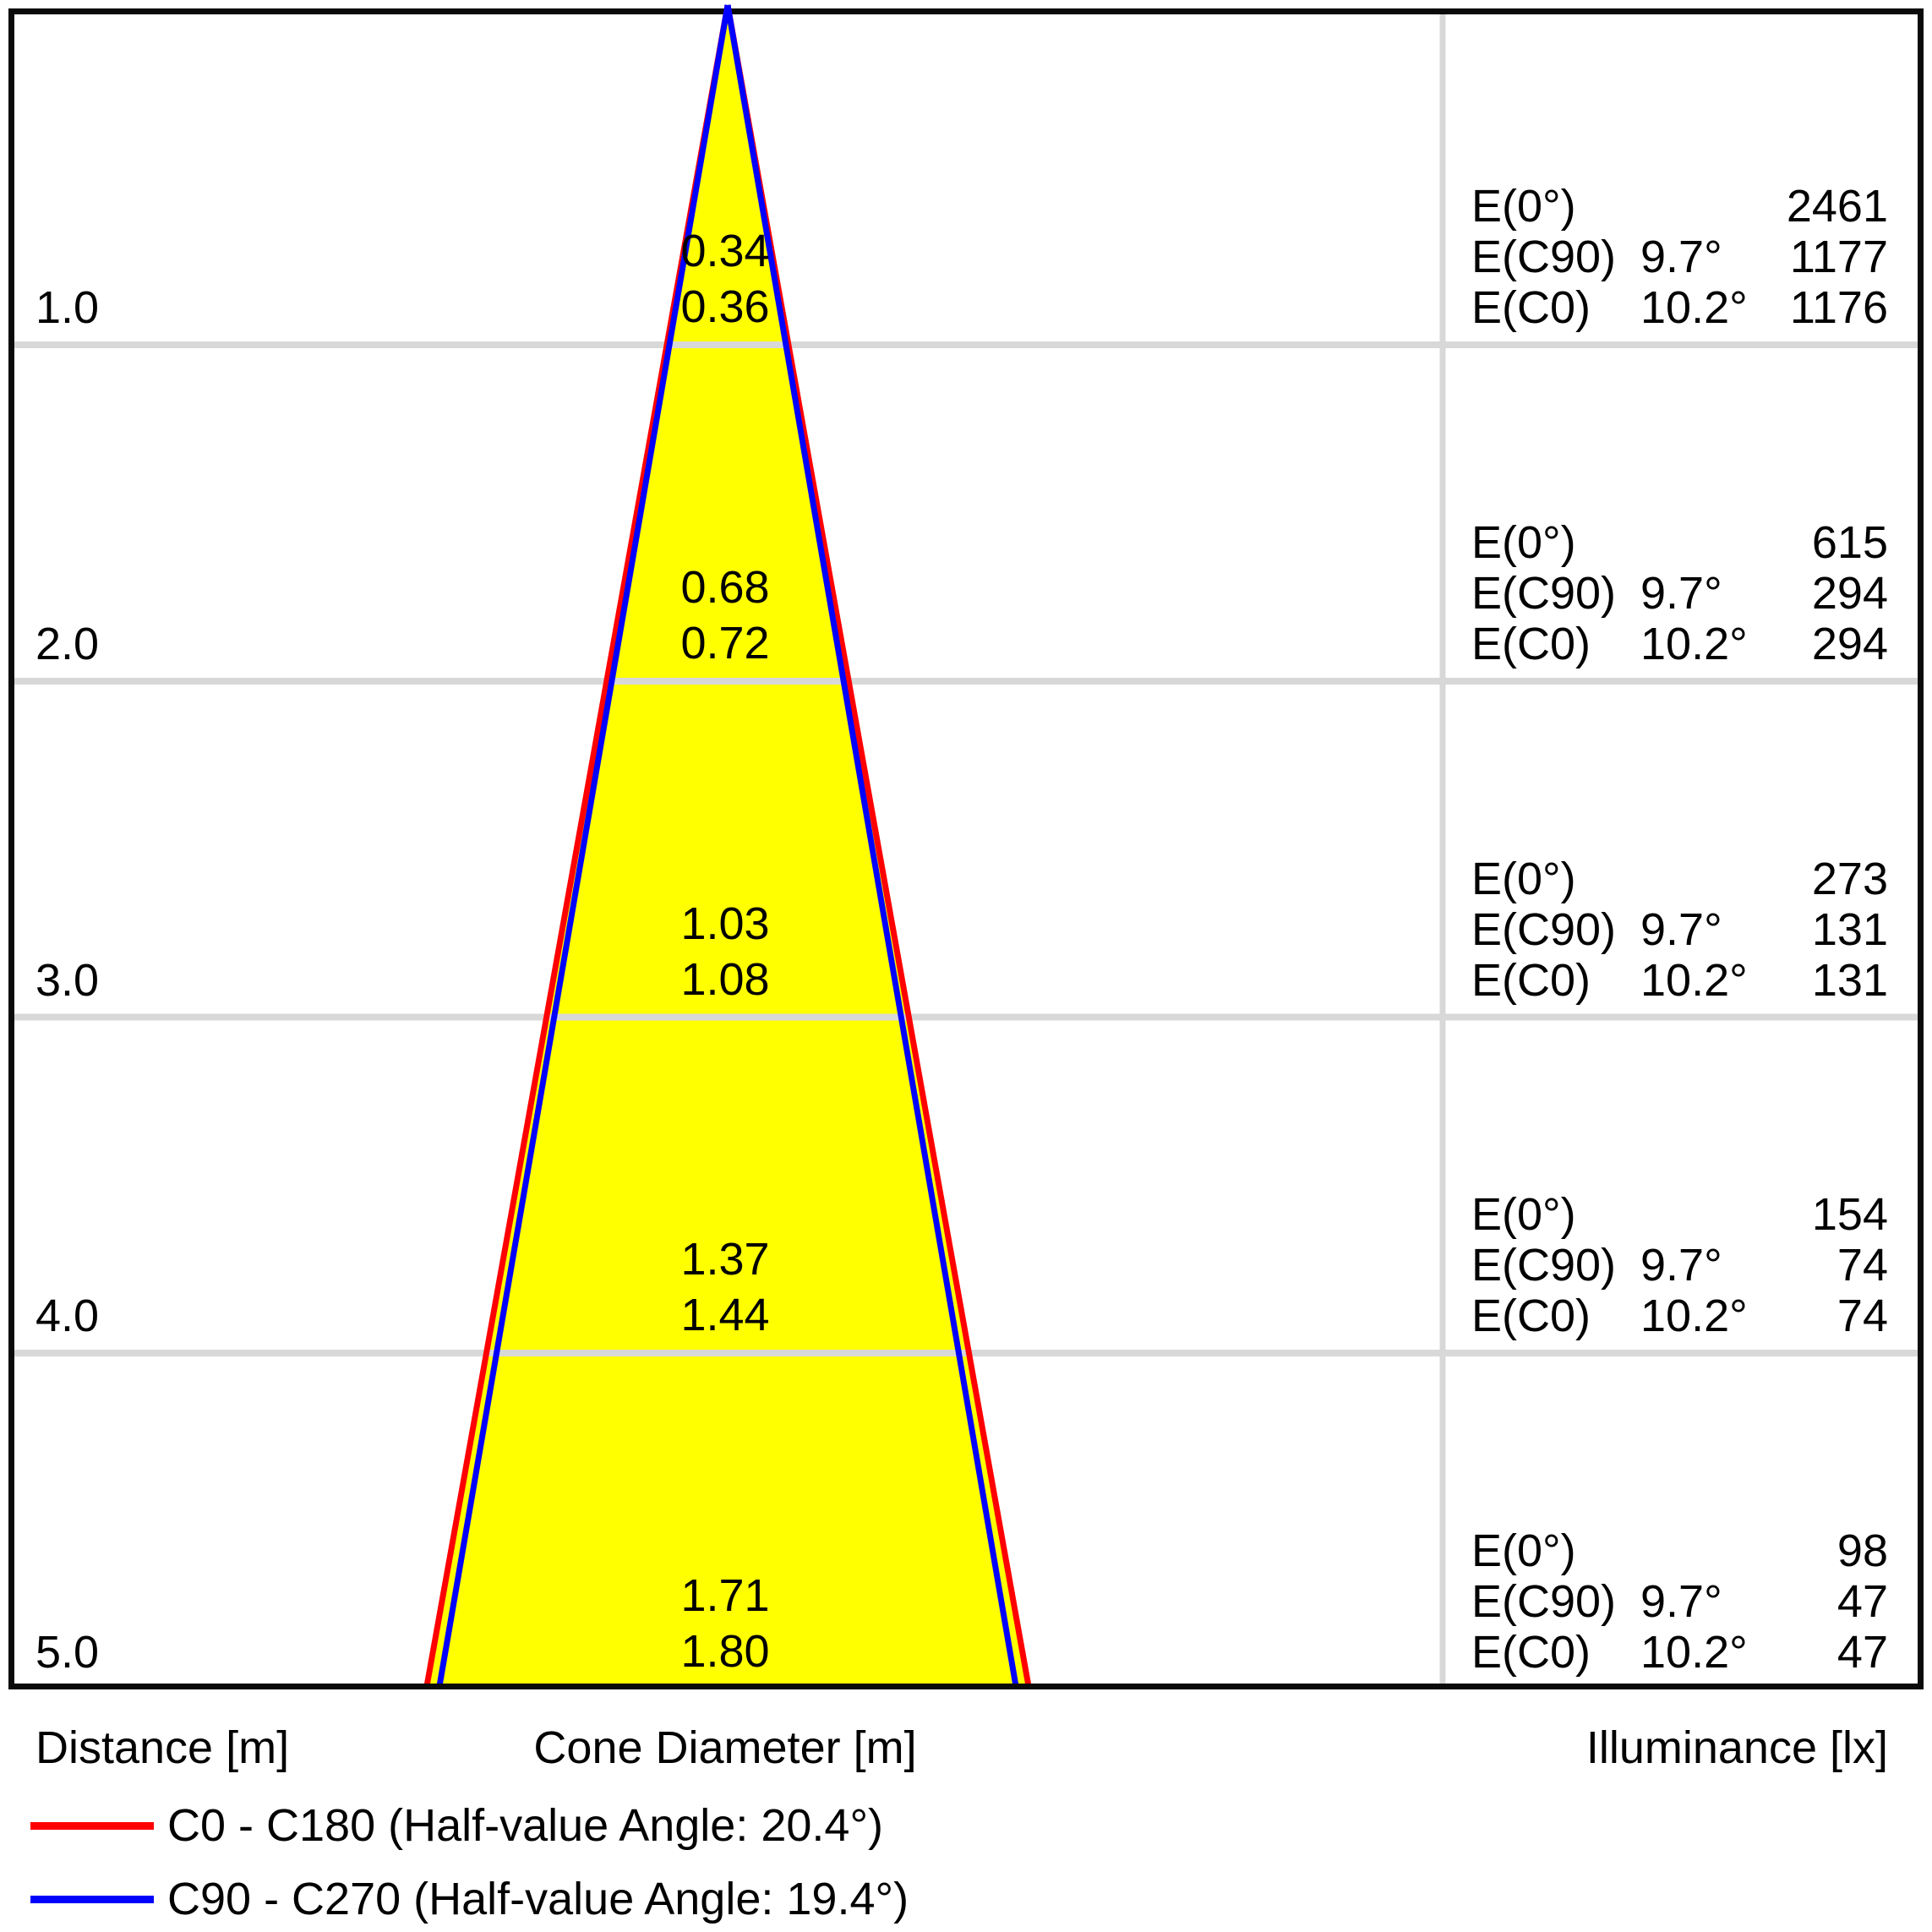  Describe the element at coordinates (724, 1287) in the screenshot. I see `cone-diameter-labels: 1.37 1.44` at that location.